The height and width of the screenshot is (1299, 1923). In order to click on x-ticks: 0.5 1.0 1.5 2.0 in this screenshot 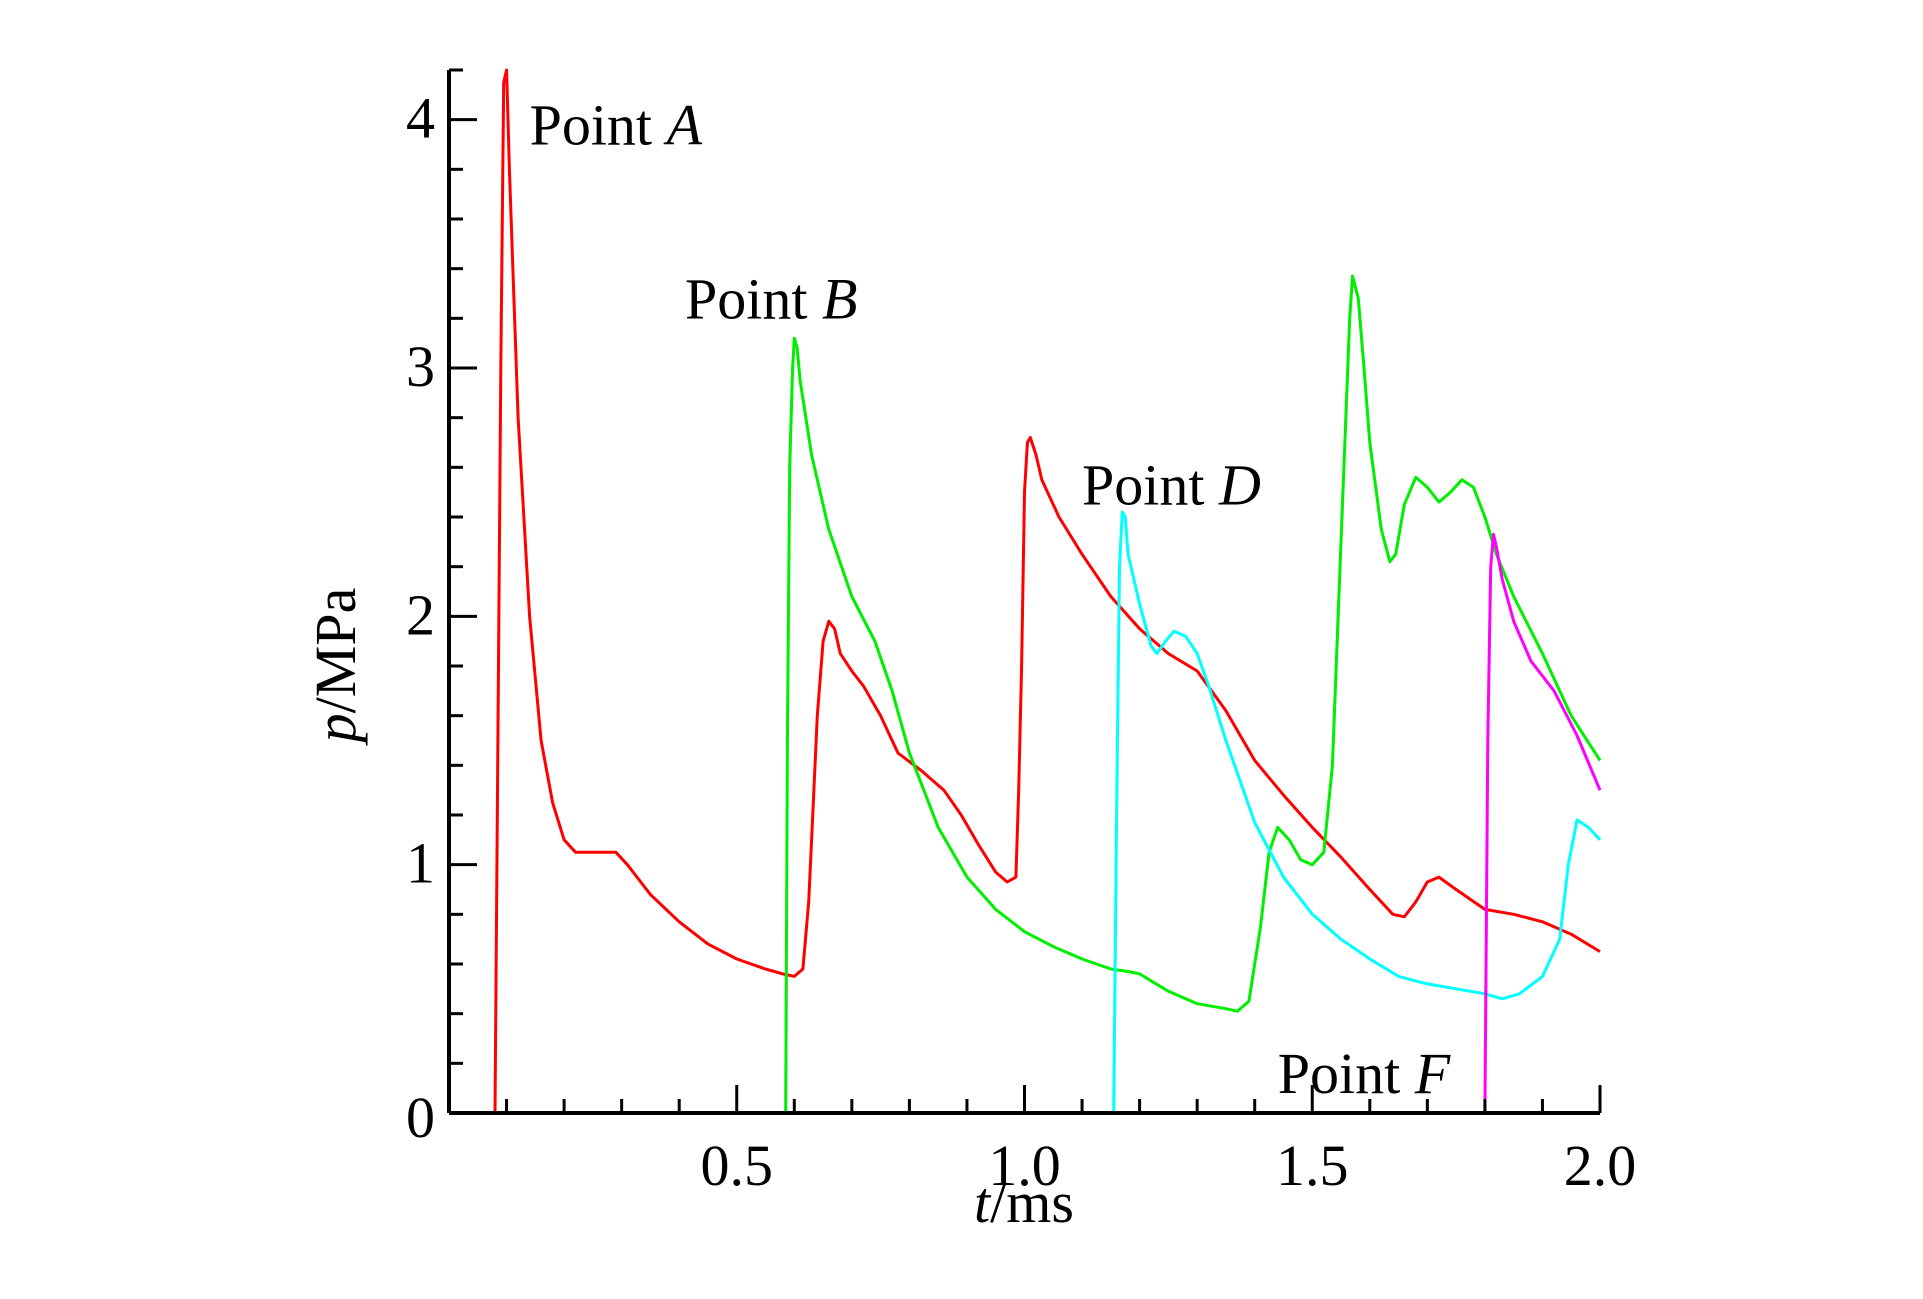, I will do `click(1071, 1141)`.